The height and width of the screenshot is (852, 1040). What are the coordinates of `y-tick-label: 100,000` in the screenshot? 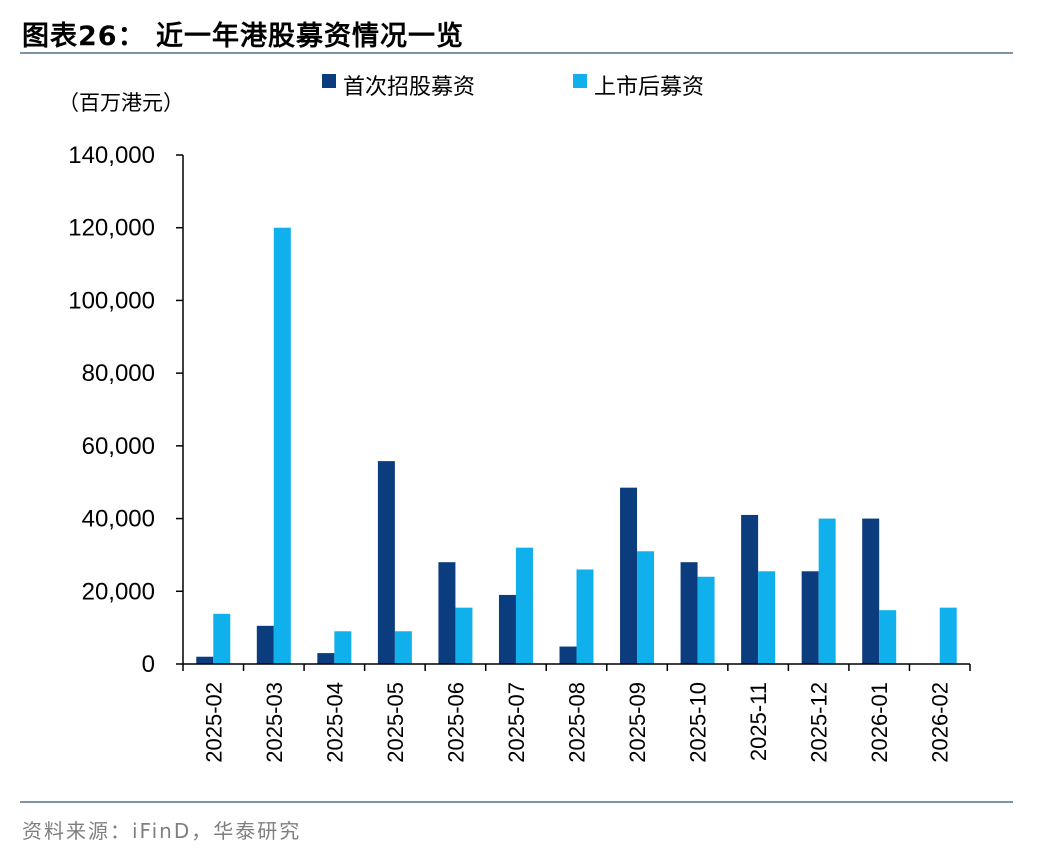 It's located at (111, 300).